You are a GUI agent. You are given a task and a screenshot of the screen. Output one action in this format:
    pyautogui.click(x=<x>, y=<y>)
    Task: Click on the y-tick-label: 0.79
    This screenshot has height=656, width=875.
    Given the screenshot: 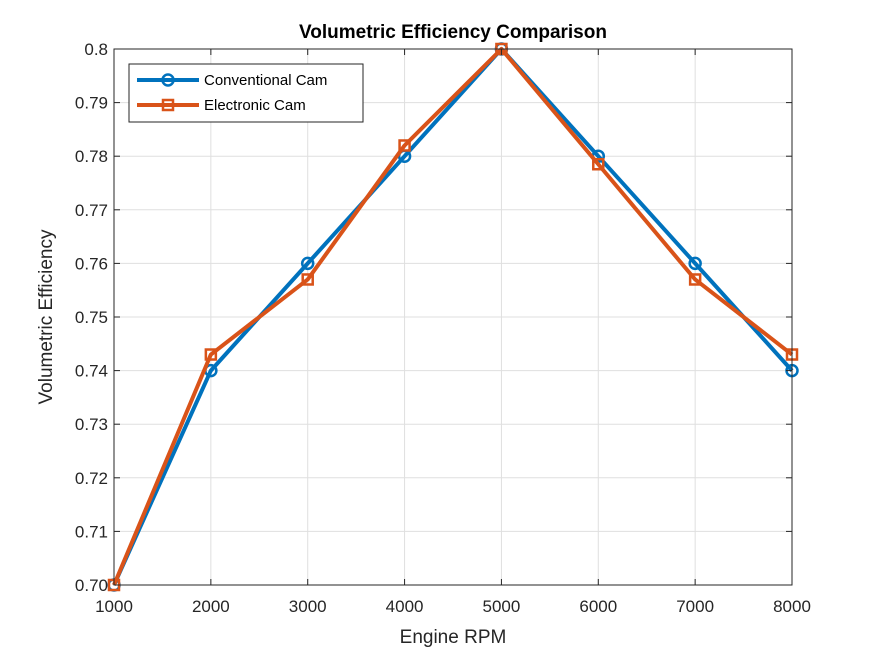 What is the action you would take?
    pyautogui.click(x=91, y=103)
    